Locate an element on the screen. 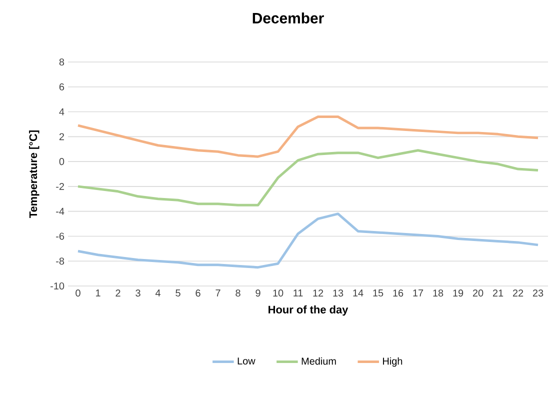 This screenshot has width=556, height=401. x-tick-label: 1 is located at coordinates (98, 293).